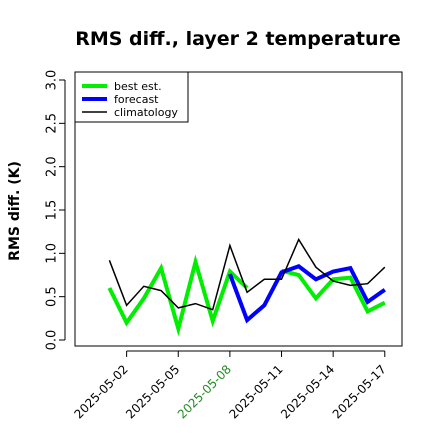 This screenshot has width=440, height=440. I want to click on legend-entry: climatology, so click(146, 112).